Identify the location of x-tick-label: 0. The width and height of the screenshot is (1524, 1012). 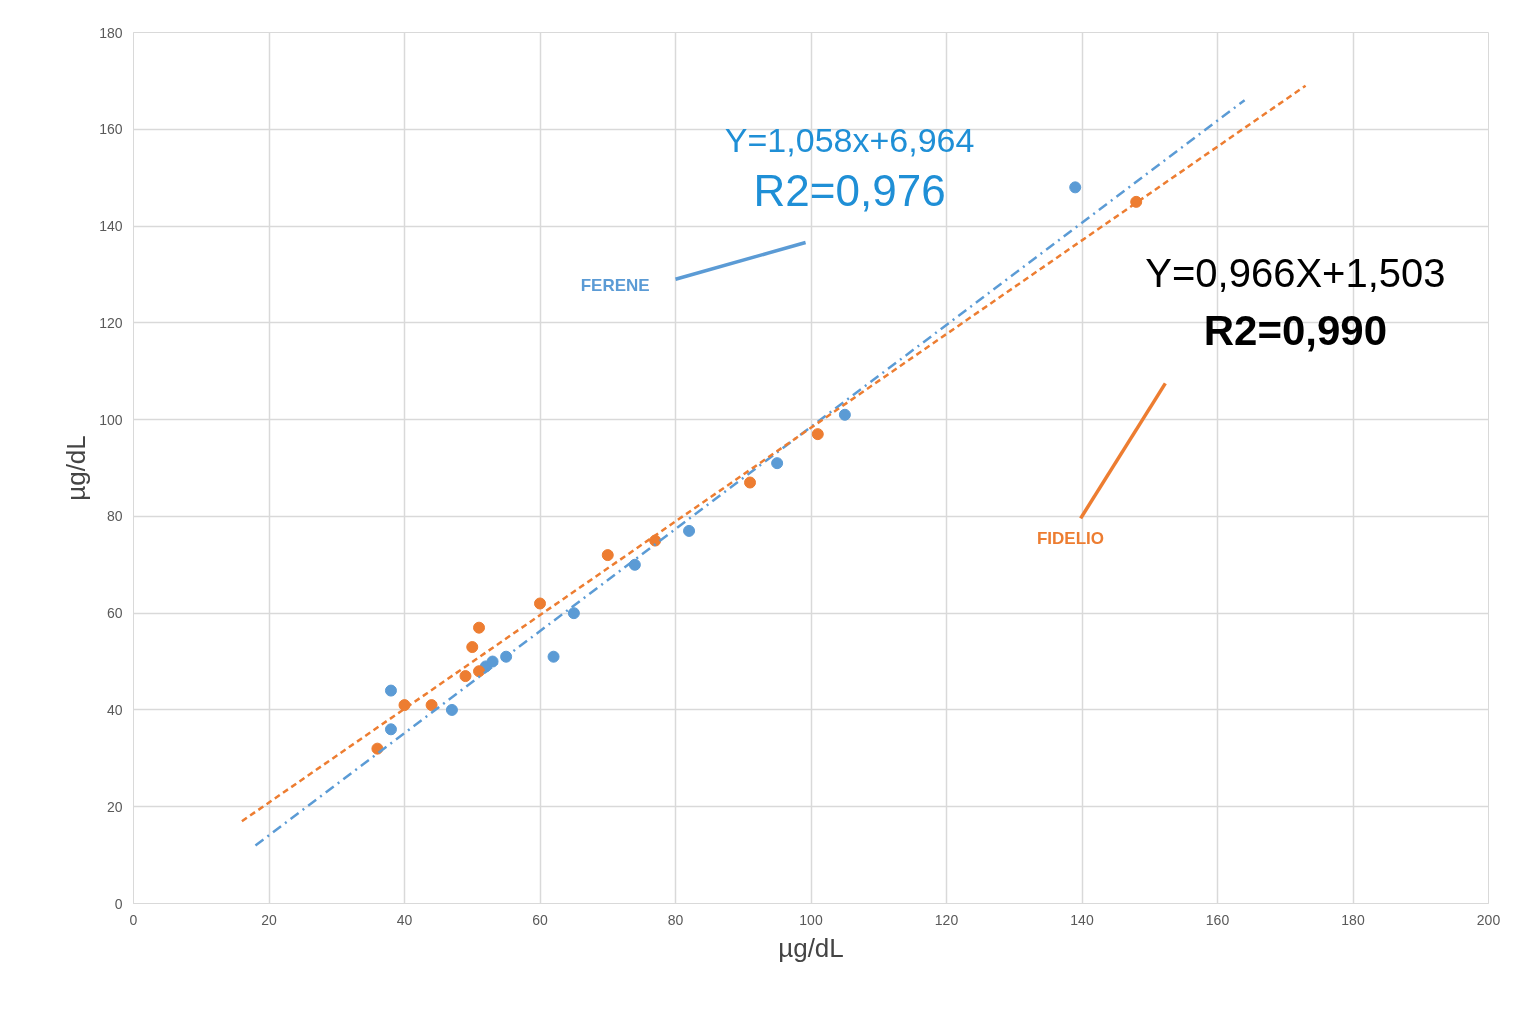
(133, 919).